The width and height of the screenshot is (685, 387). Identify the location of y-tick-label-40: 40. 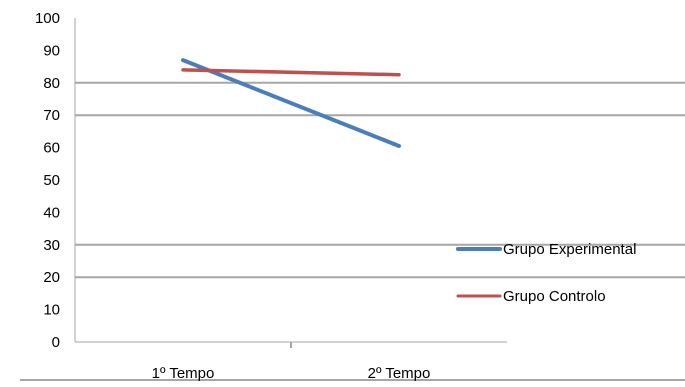
(51, 212).